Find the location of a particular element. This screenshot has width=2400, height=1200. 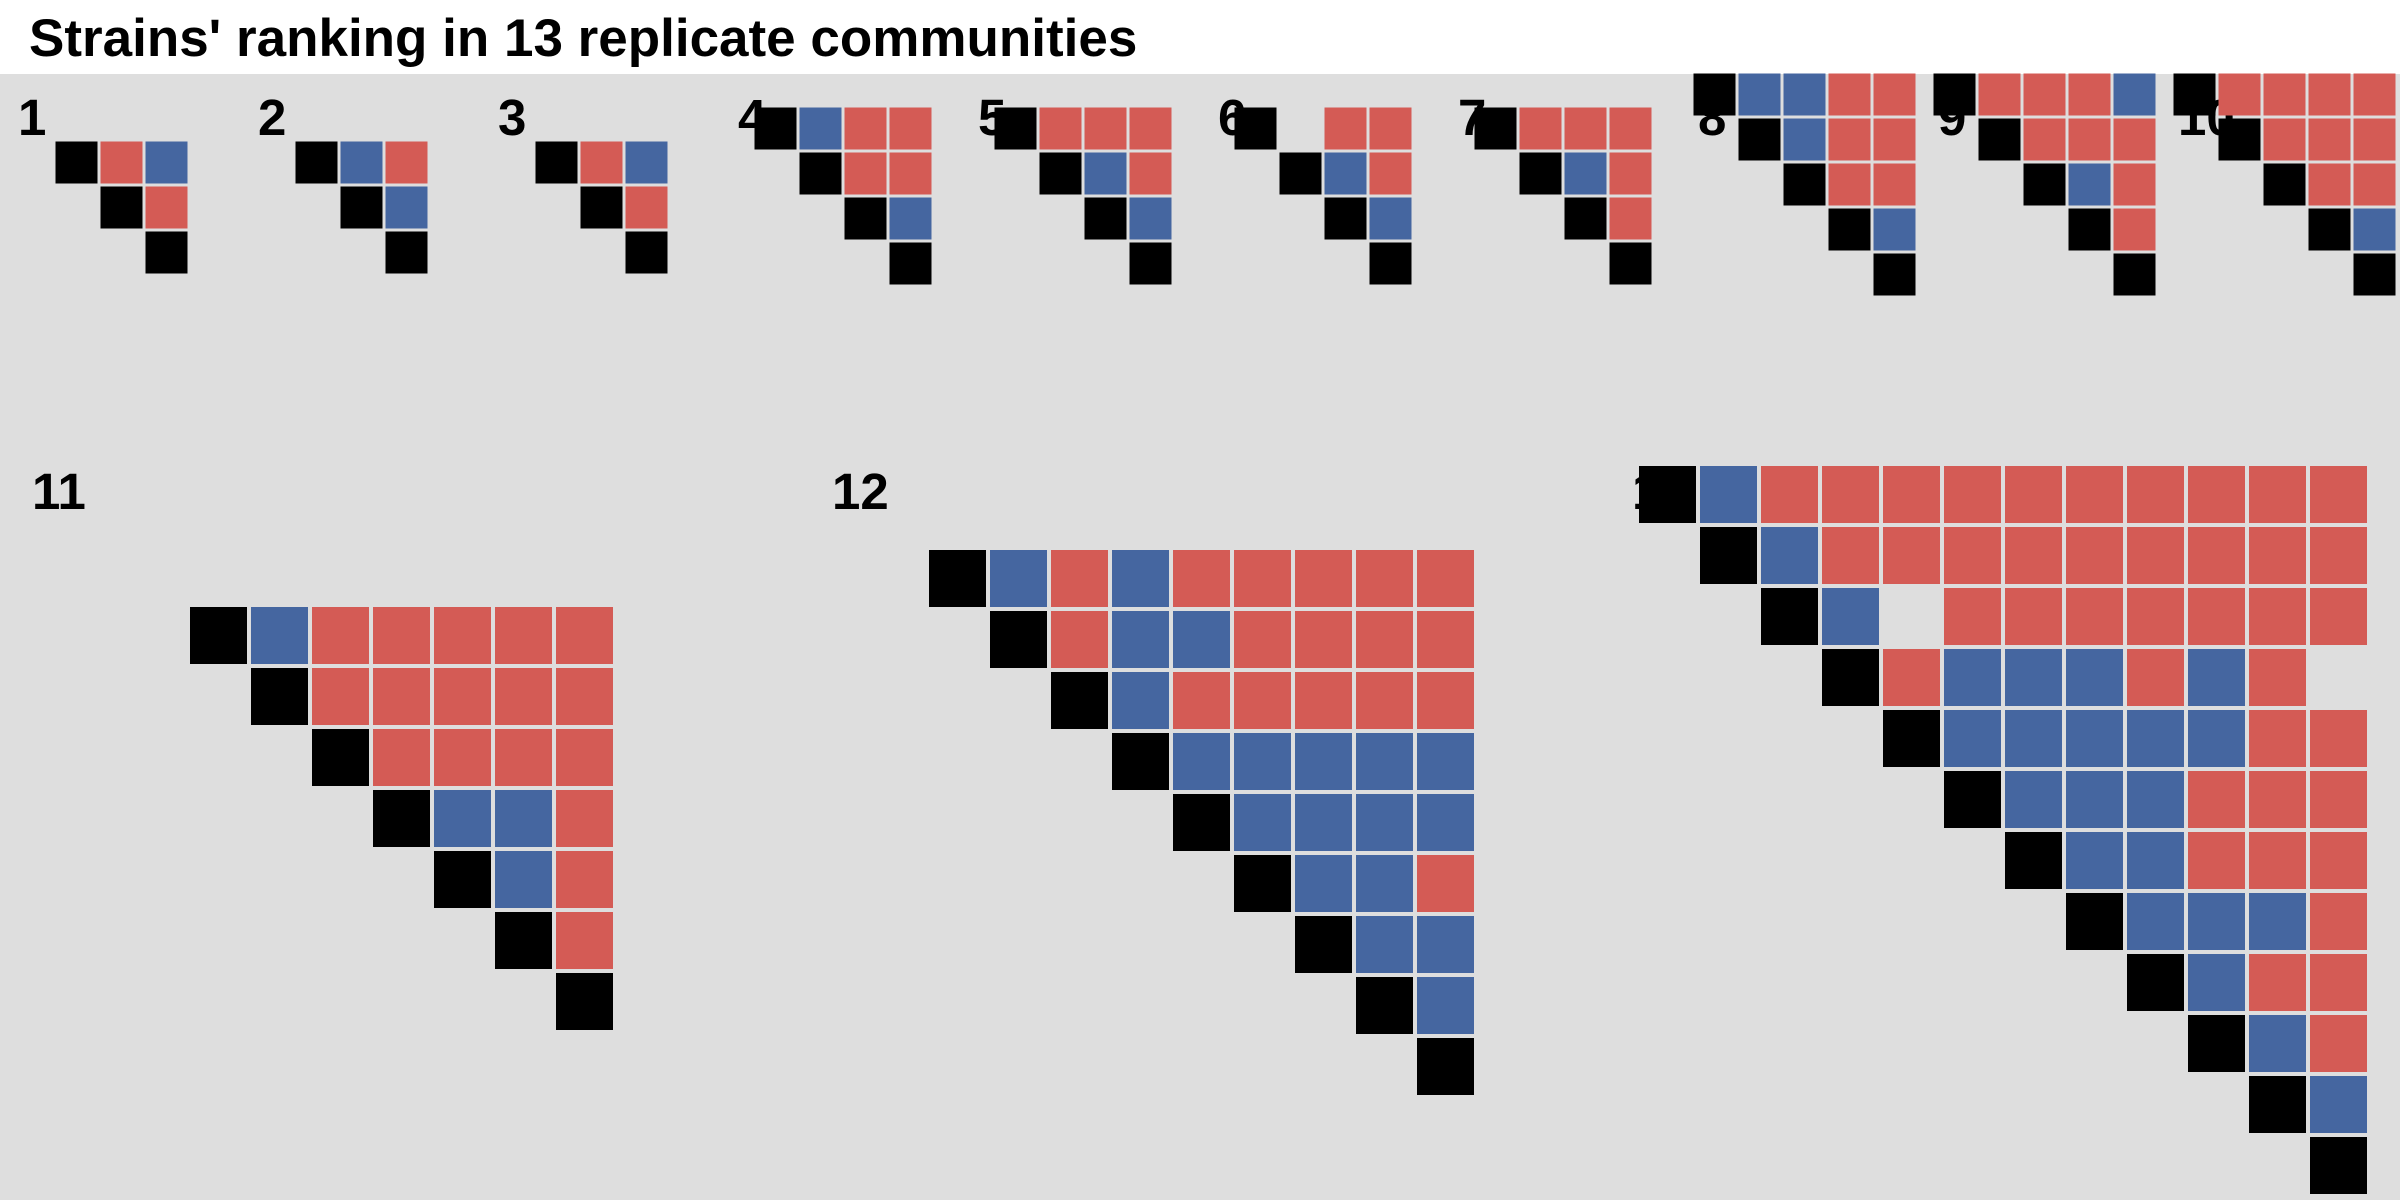

cell-13-r3-c3 is located at coordinates (1789, 616).